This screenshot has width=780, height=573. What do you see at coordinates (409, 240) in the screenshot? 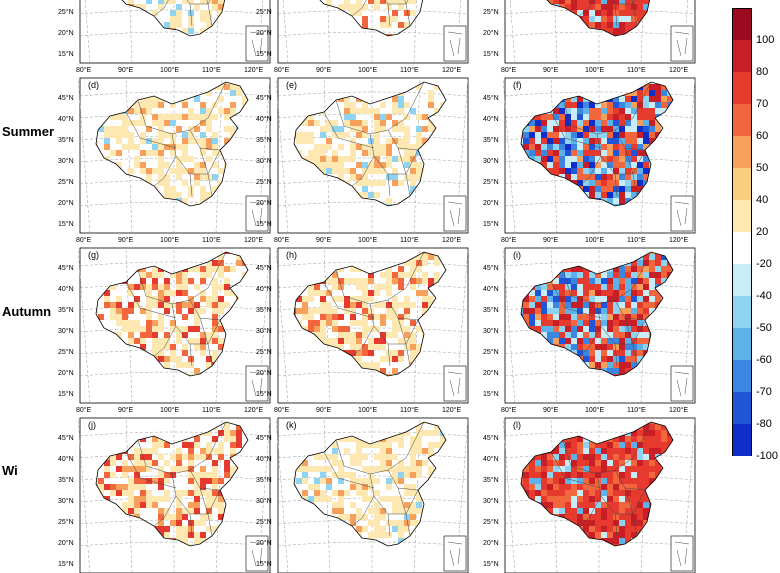
I see `longitude-label: 110°E` at bounding box center [409, 240].